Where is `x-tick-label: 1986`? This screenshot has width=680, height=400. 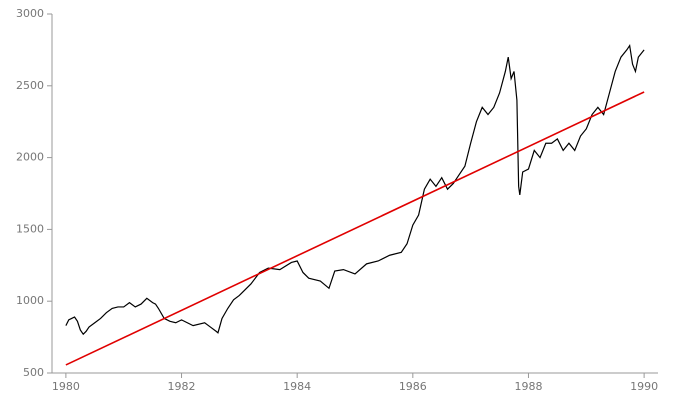 x-tick-label: 1986 is located at coordinates (413, 386).